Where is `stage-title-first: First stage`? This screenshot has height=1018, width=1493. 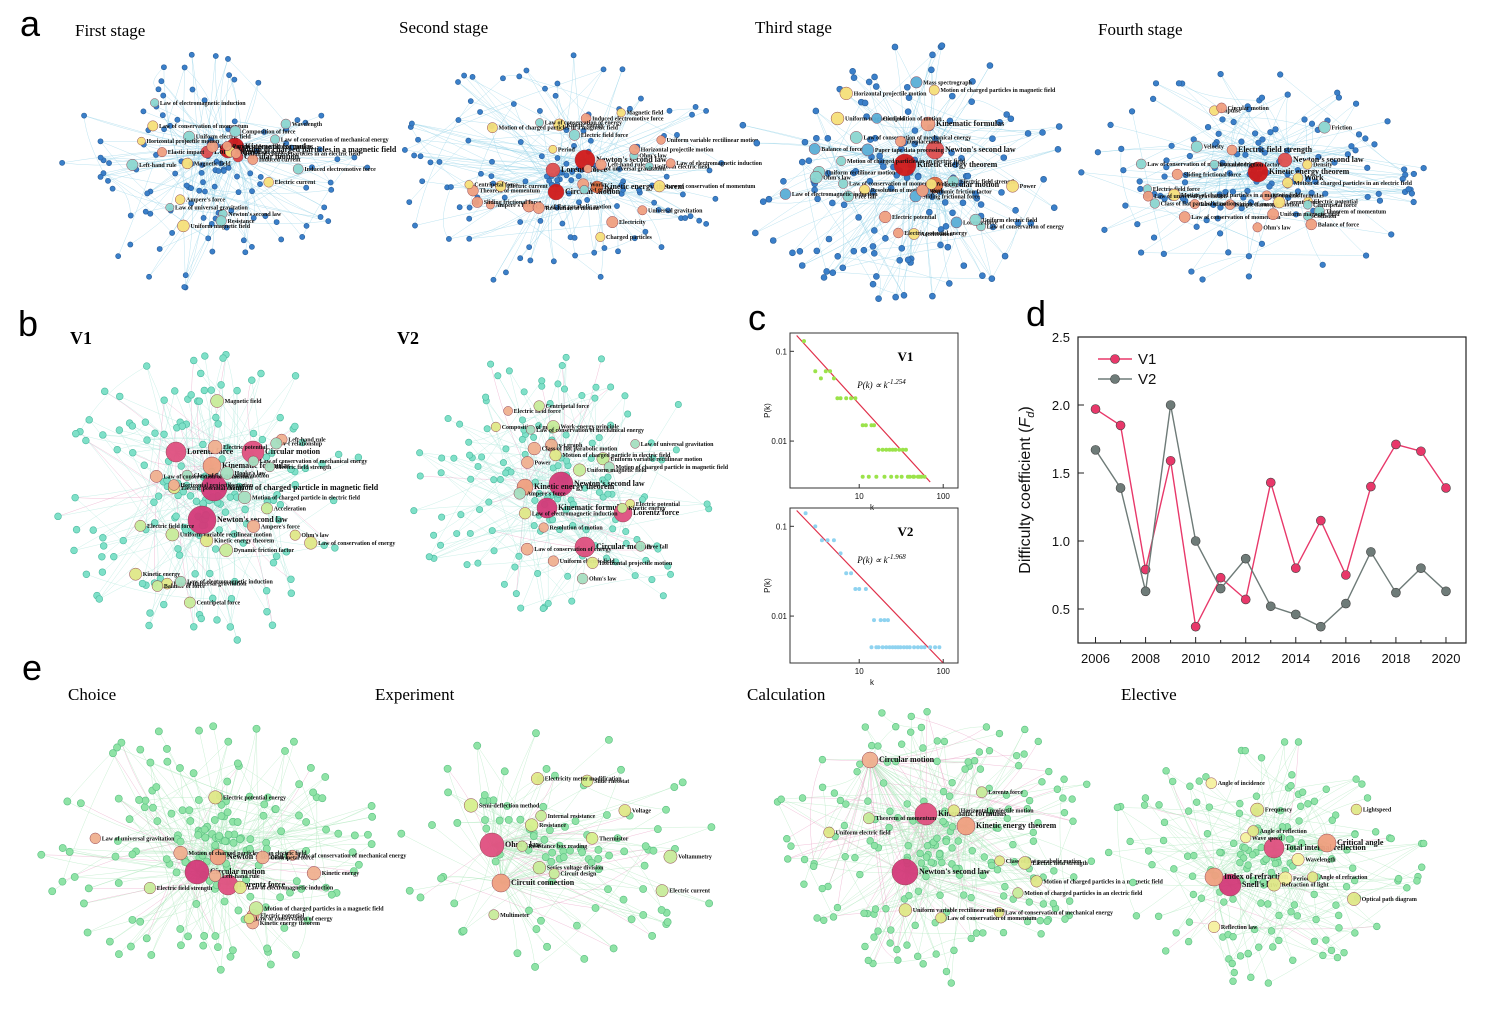 stage-title-first: First stage is located at coordinates (110, 30).